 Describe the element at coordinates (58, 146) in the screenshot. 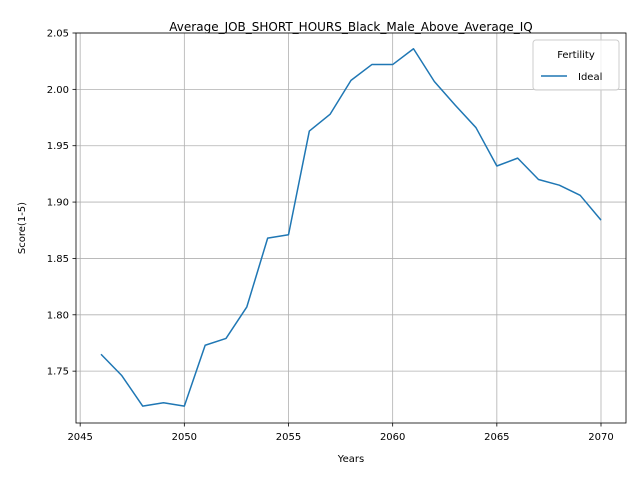

I see `y-tick-label: 1.95` at that location.